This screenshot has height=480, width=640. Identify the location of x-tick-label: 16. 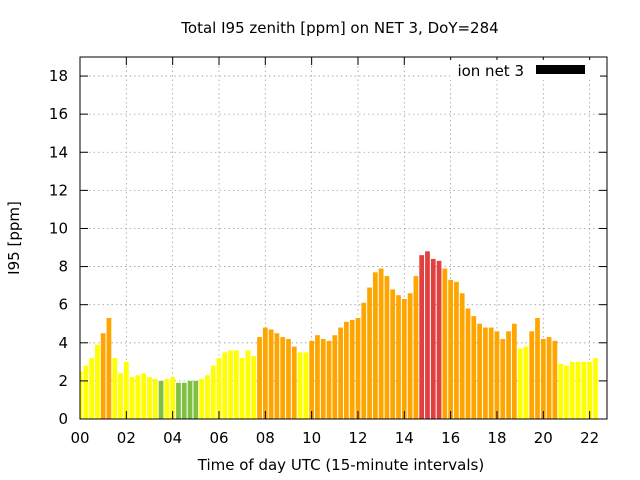
(450, 438).